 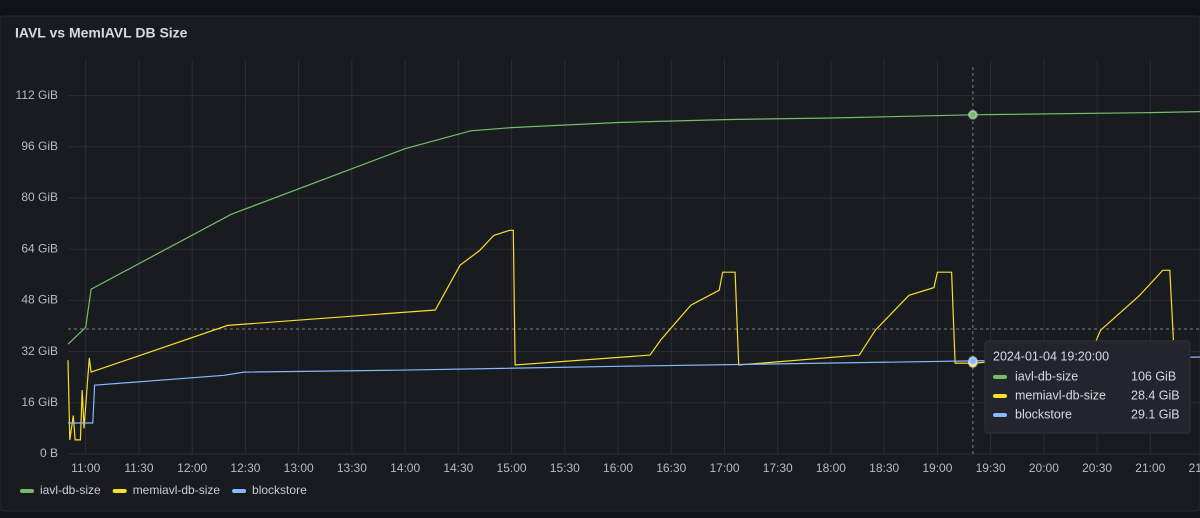 I want to click on x-tick-label: 18:00, so click(x=831, y=468).